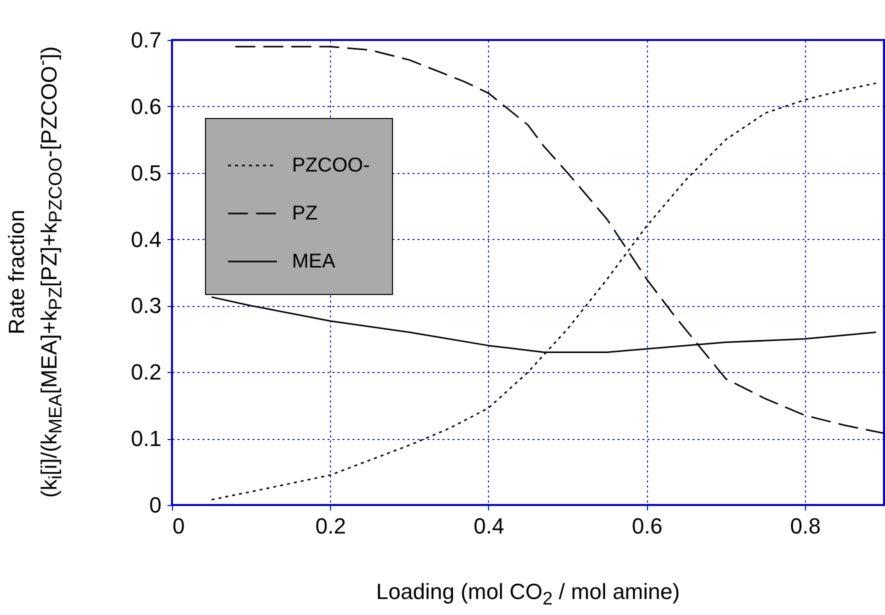  I want to click on x-tick-label: 0, so click(178, 526).